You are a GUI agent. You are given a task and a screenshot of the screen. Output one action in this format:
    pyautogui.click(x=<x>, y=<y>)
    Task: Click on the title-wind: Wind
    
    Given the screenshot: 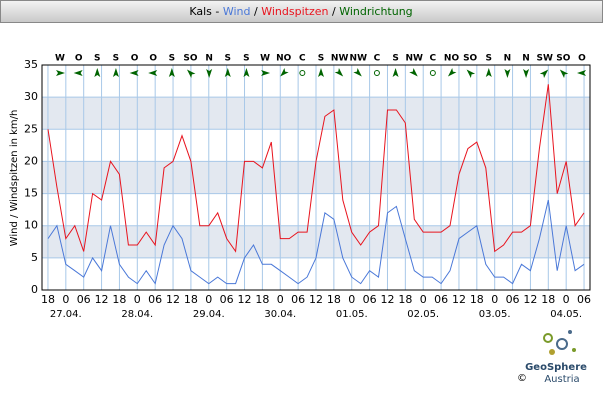 What is the action you would take?
    pyautogui.click(x=237, y=11)
    